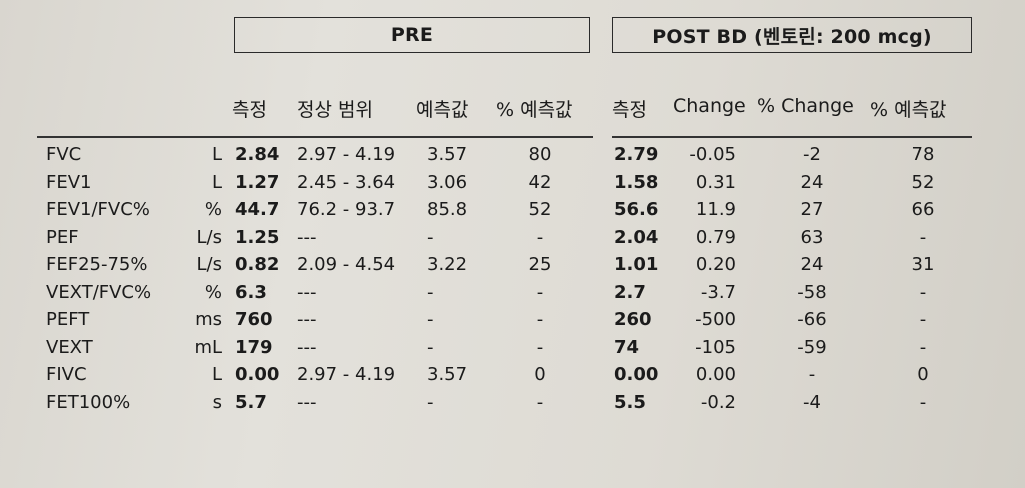 The image size is (1025, 488). I want to click on cell-pred: 3.06, so click(447, 182).